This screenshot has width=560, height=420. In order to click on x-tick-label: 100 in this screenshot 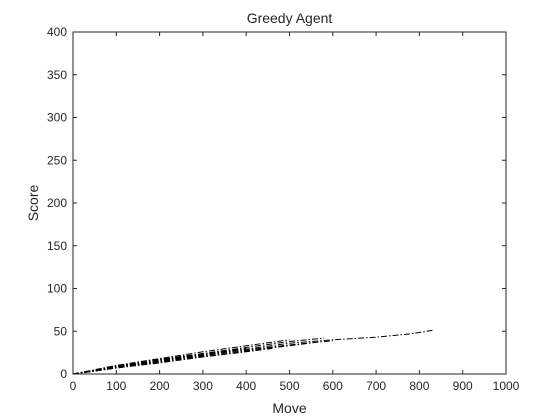, I will do `click(116, 386)`.